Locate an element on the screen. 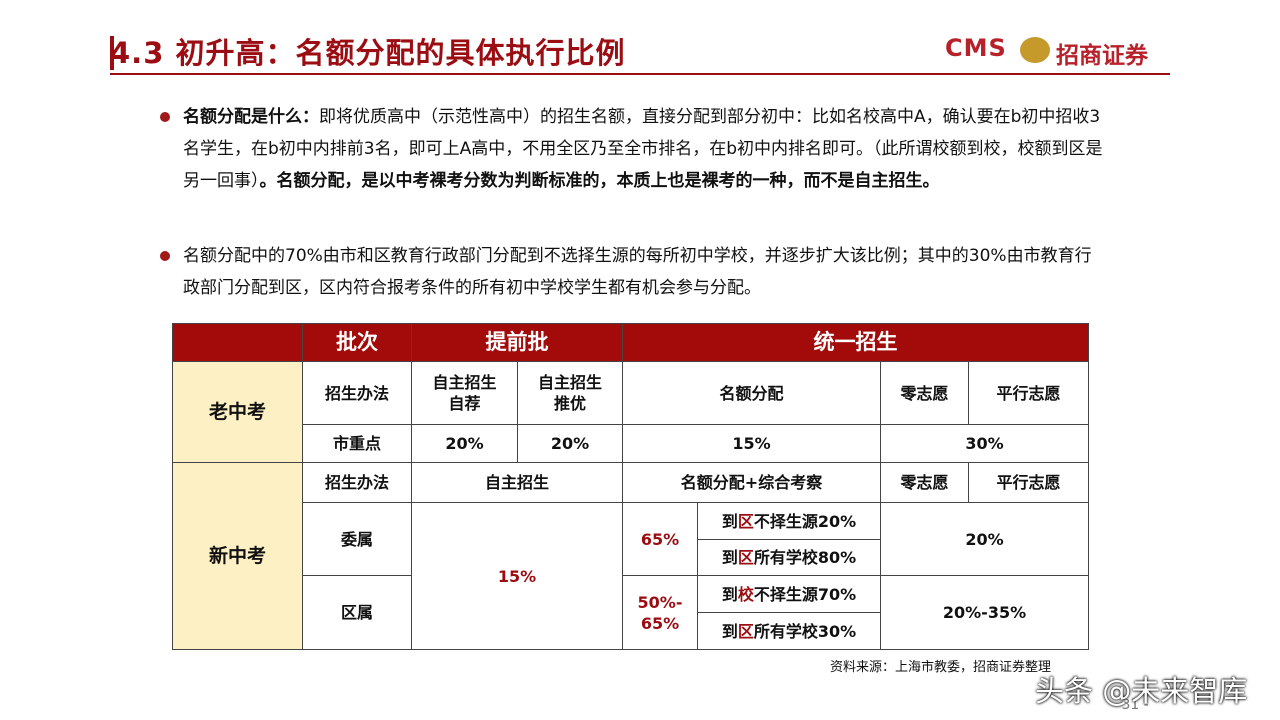 The height and width of the screenshot is (720, 1280). table-cell: 名额分配+综合考察 is located at coordinates (751, 482).